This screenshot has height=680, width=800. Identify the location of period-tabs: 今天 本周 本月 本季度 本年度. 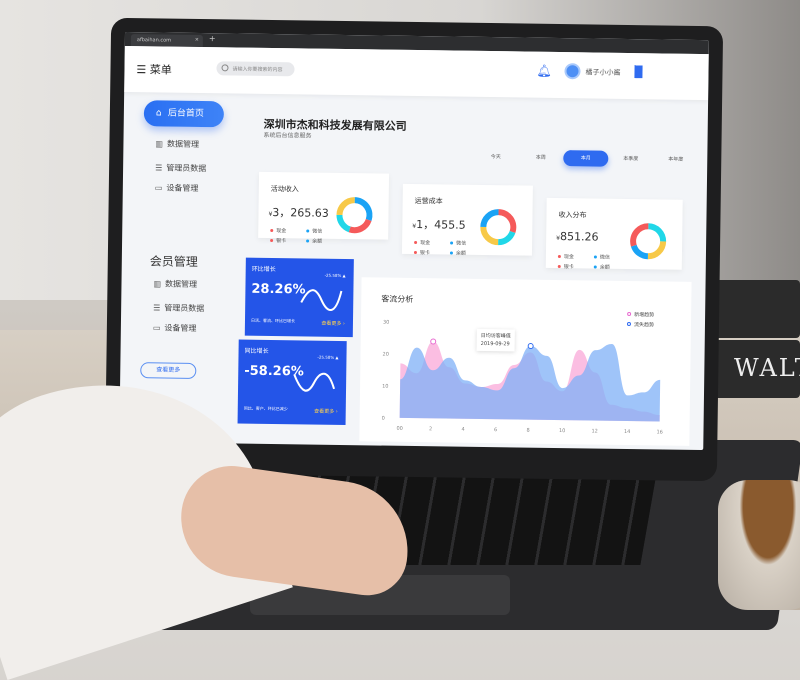
(585, 158).